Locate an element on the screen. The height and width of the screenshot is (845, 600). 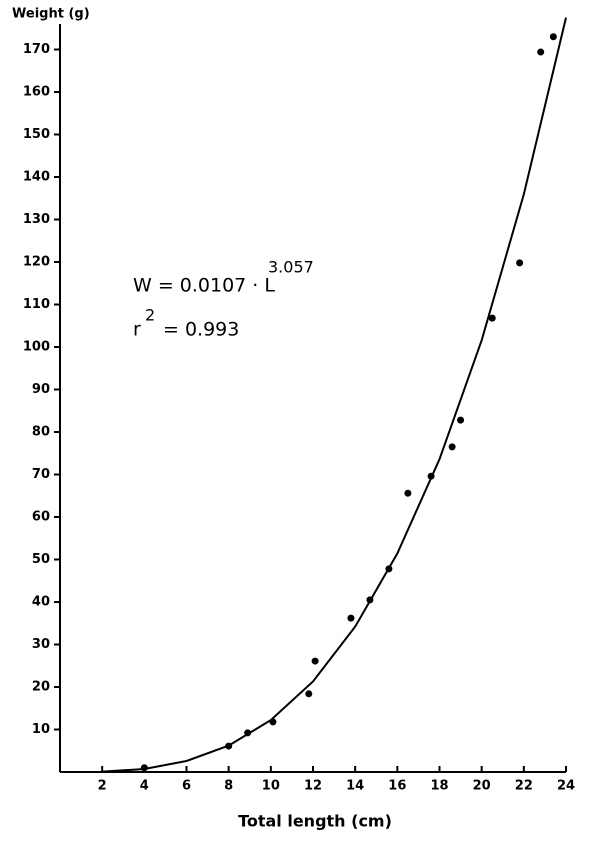
x-tick-label: 14 is located at coordinates (355, 786).